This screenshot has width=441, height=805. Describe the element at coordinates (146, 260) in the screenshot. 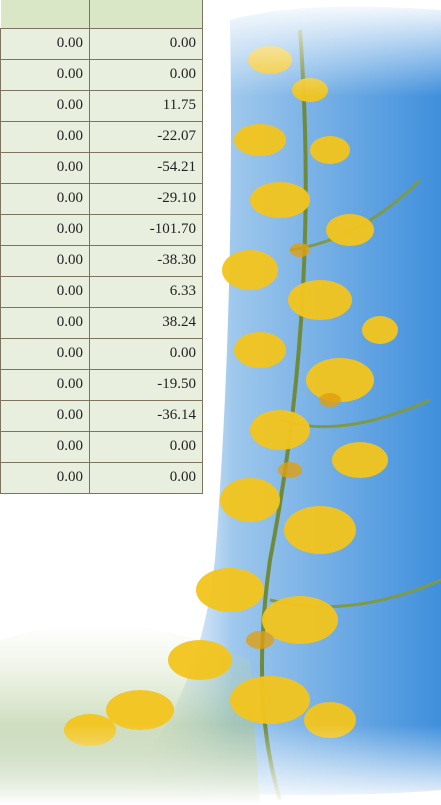

I see `table-cell: -38.30` at that location.